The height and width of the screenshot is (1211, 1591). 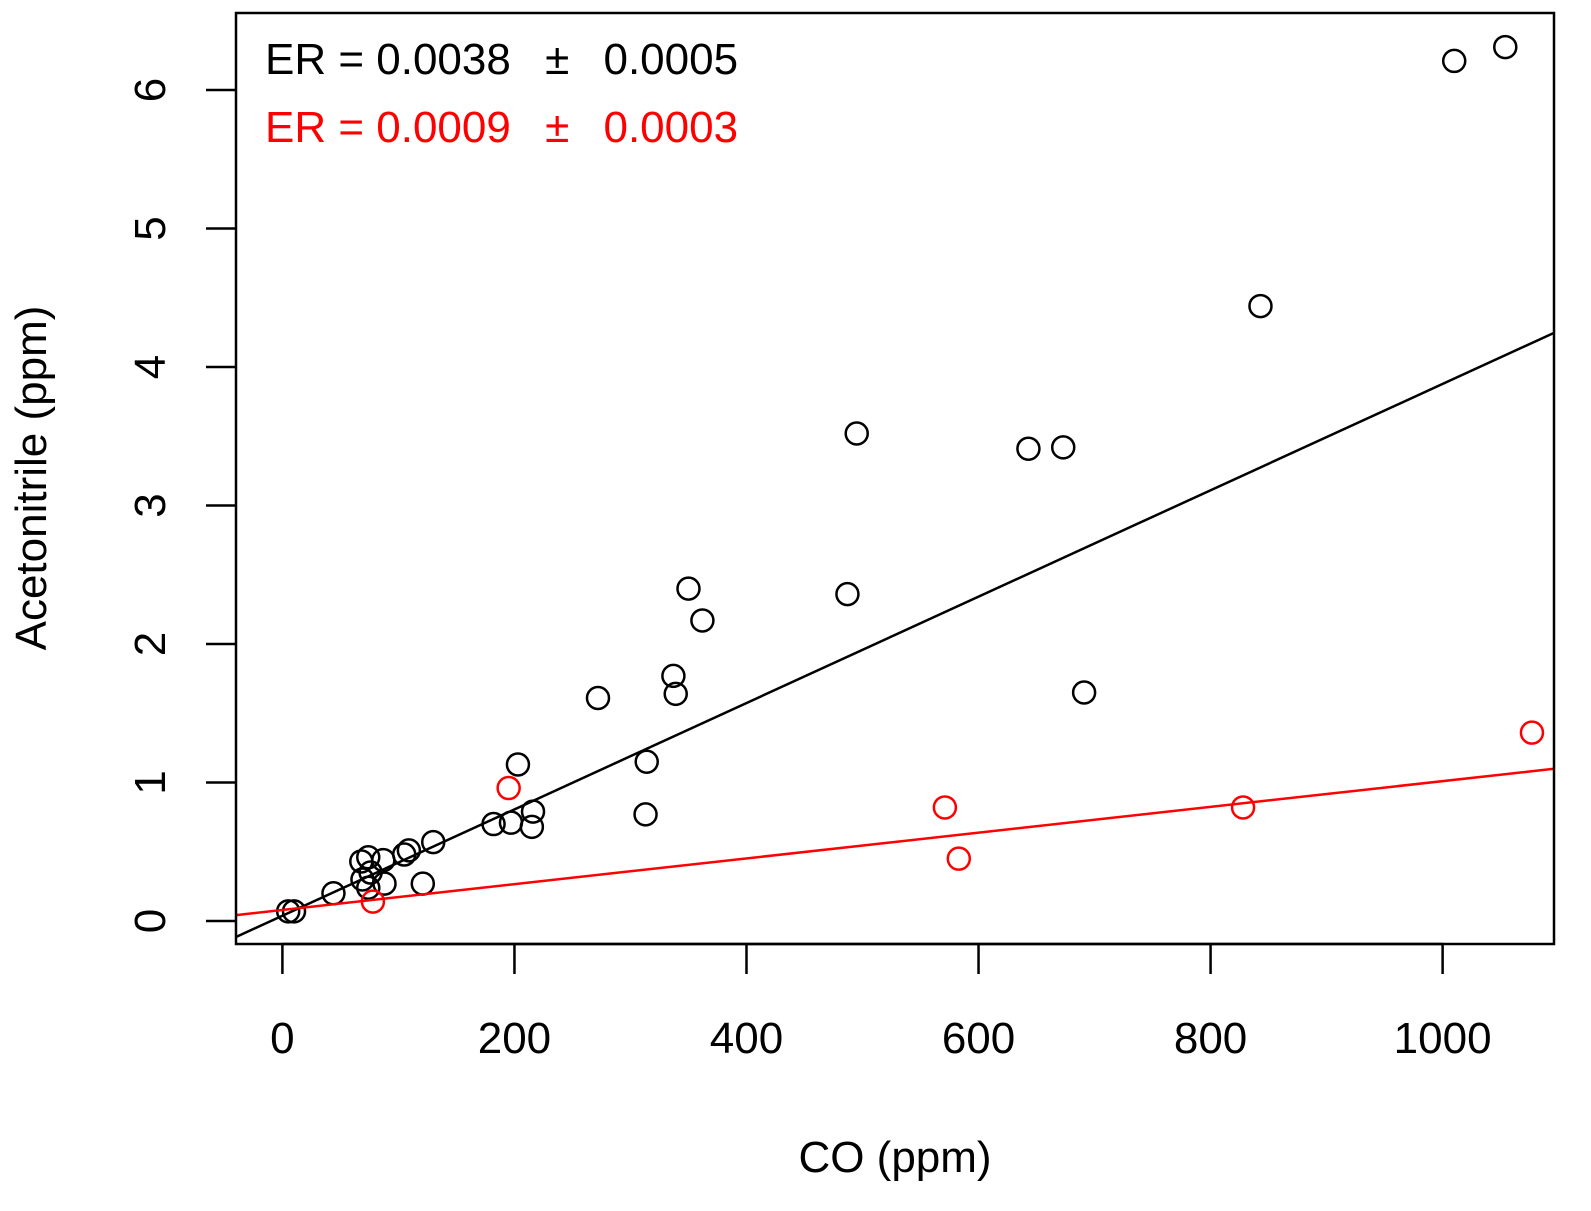 What do you see at coordinates (150, 228) in the screenshot?
I see `y-tick-label: 5` at bounding box center [150, 228].